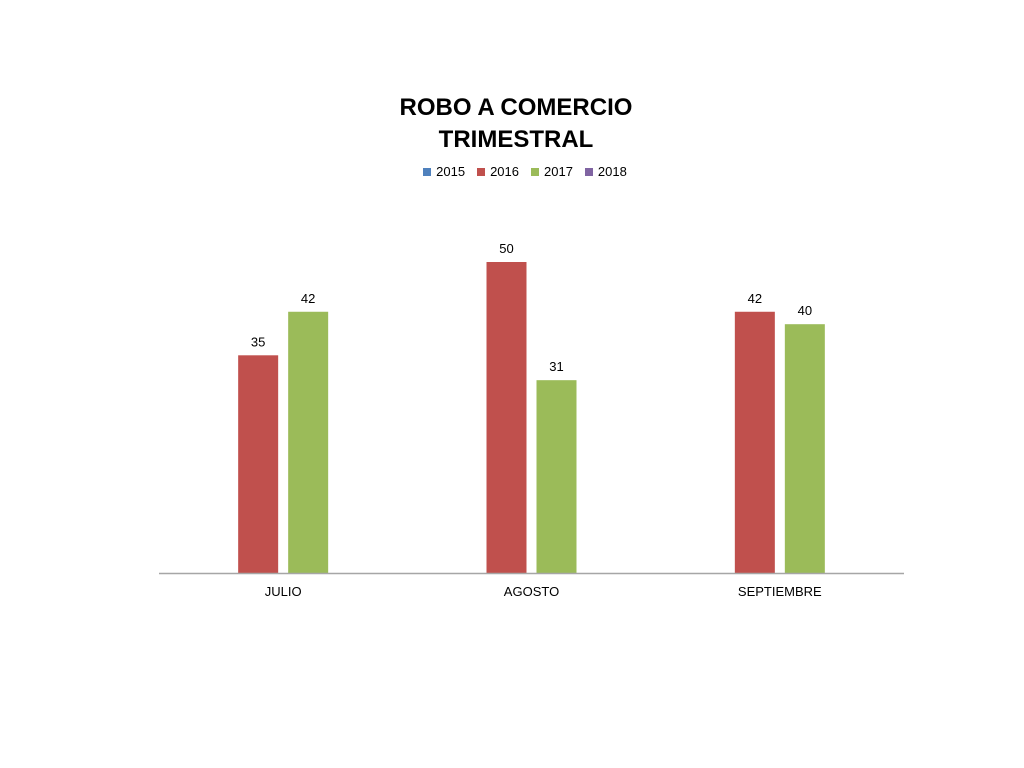 This screenshot has height=768, width=1024. Describe the element at coordinates (481, 171) in the screenshot. I see `legend-swatch-2016` at that location.